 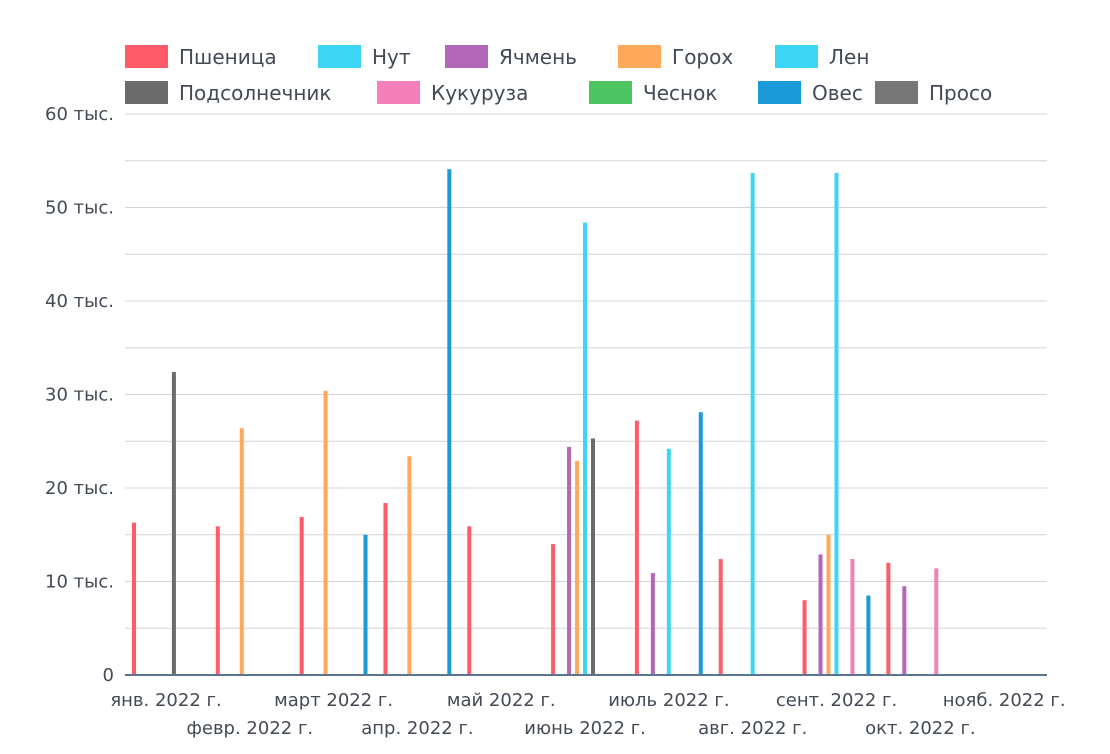 I want to click on bar-лен-5, so click(x=585, y=448).